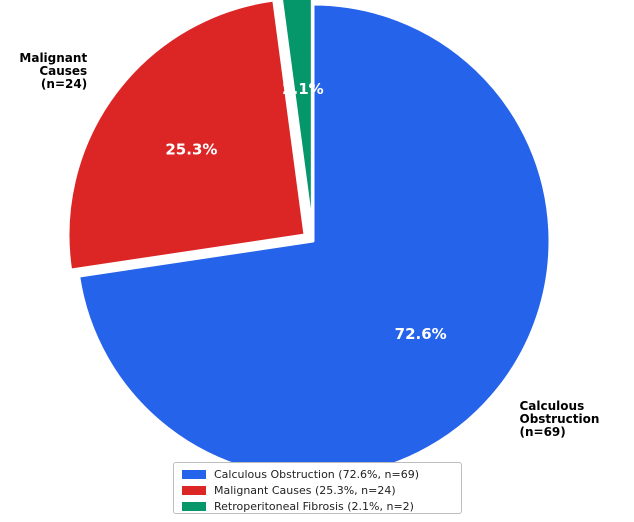  I want to click on legend-label-retroperitoneal: Retroperitoneal Fibrosis (2.1%, n=2), so click(314, 506).